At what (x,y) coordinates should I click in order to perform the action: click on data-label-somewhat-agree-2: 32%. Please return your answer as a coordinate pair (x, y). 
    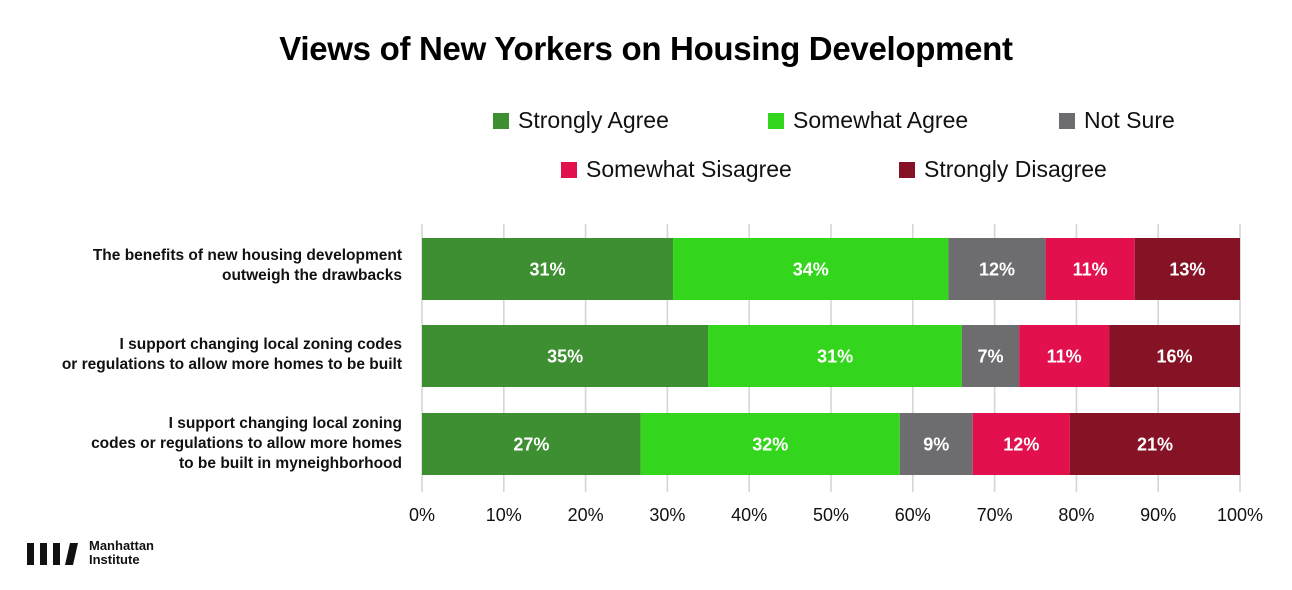
    Looking at the image, I should click on (770, 445).